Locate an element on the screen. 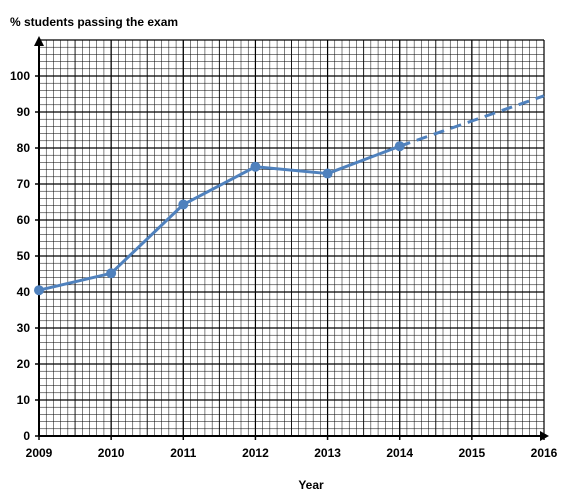 The image size is (577, 501). y-axis-arrow is located at coordinates (39, 41).